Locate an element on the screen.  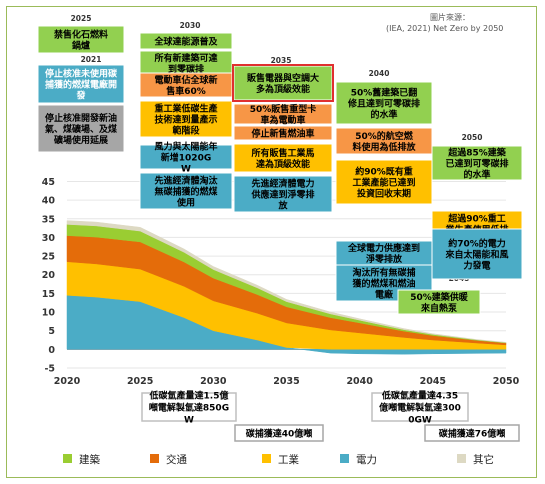
milestone-box: 所有販售工業馬達為頂級效能 is located at coordinates (283, 158).